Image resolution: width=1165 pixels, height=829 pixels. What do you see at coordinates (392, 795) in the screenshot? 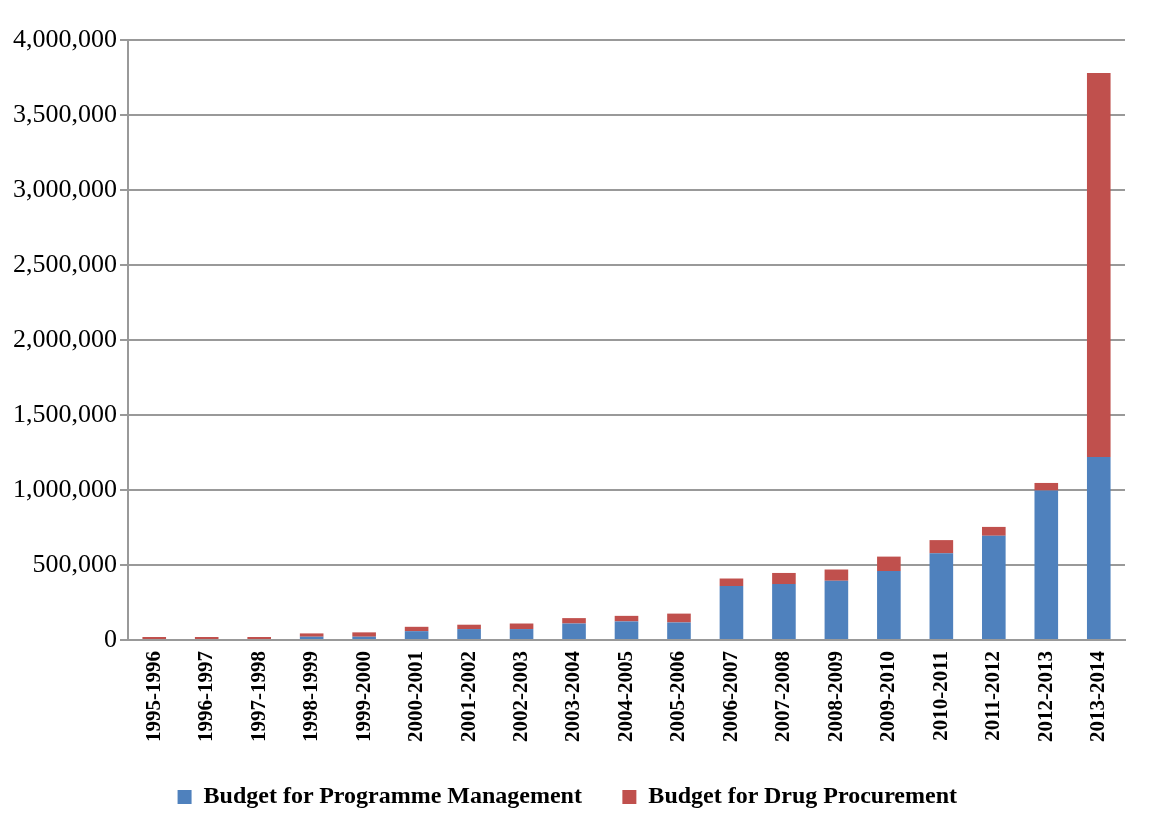
I see `legend-label: Budget for Programme Management` at bounding box center [392, 795].